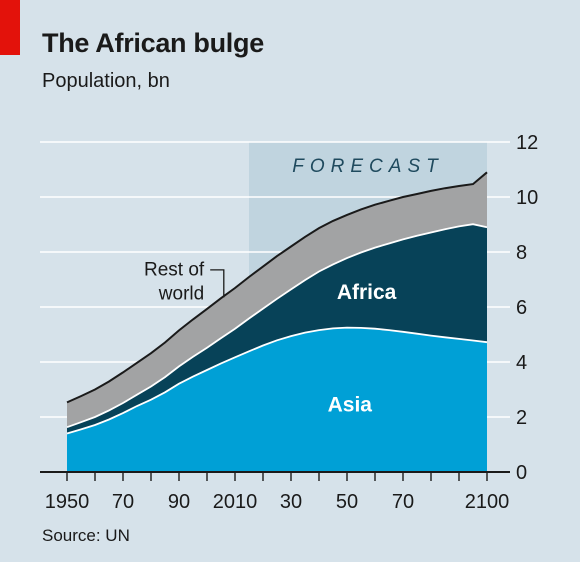  Describe the element at coordinates (217, 283) in the screenshot. I see `annotation-leader-line` at that location.